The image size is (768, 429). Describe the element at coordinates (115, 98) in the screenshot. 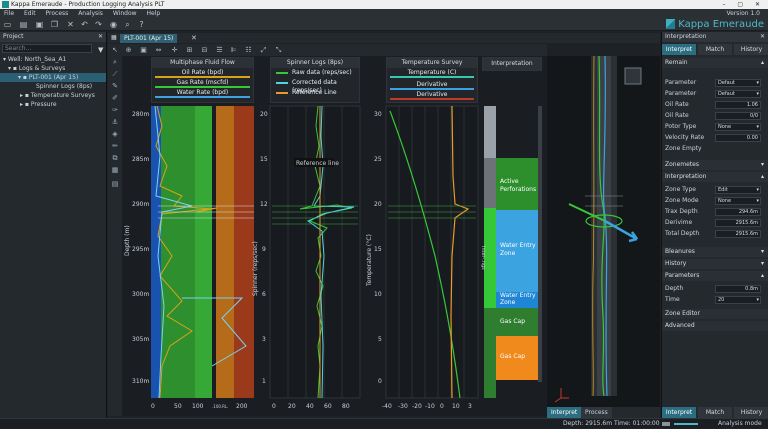

I see `brush-icon: ✐` at that location.